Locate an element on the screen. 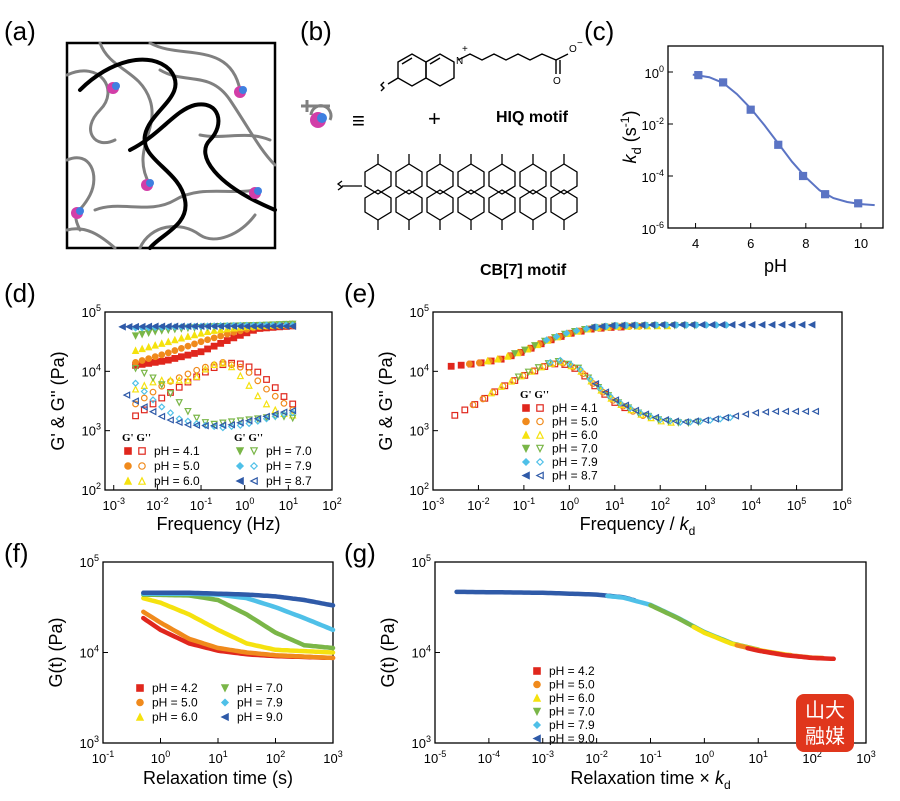 Image resolution: width=900 pixels, height=801 pixels. hiq-charge: + is located at coordinates (465, 49).